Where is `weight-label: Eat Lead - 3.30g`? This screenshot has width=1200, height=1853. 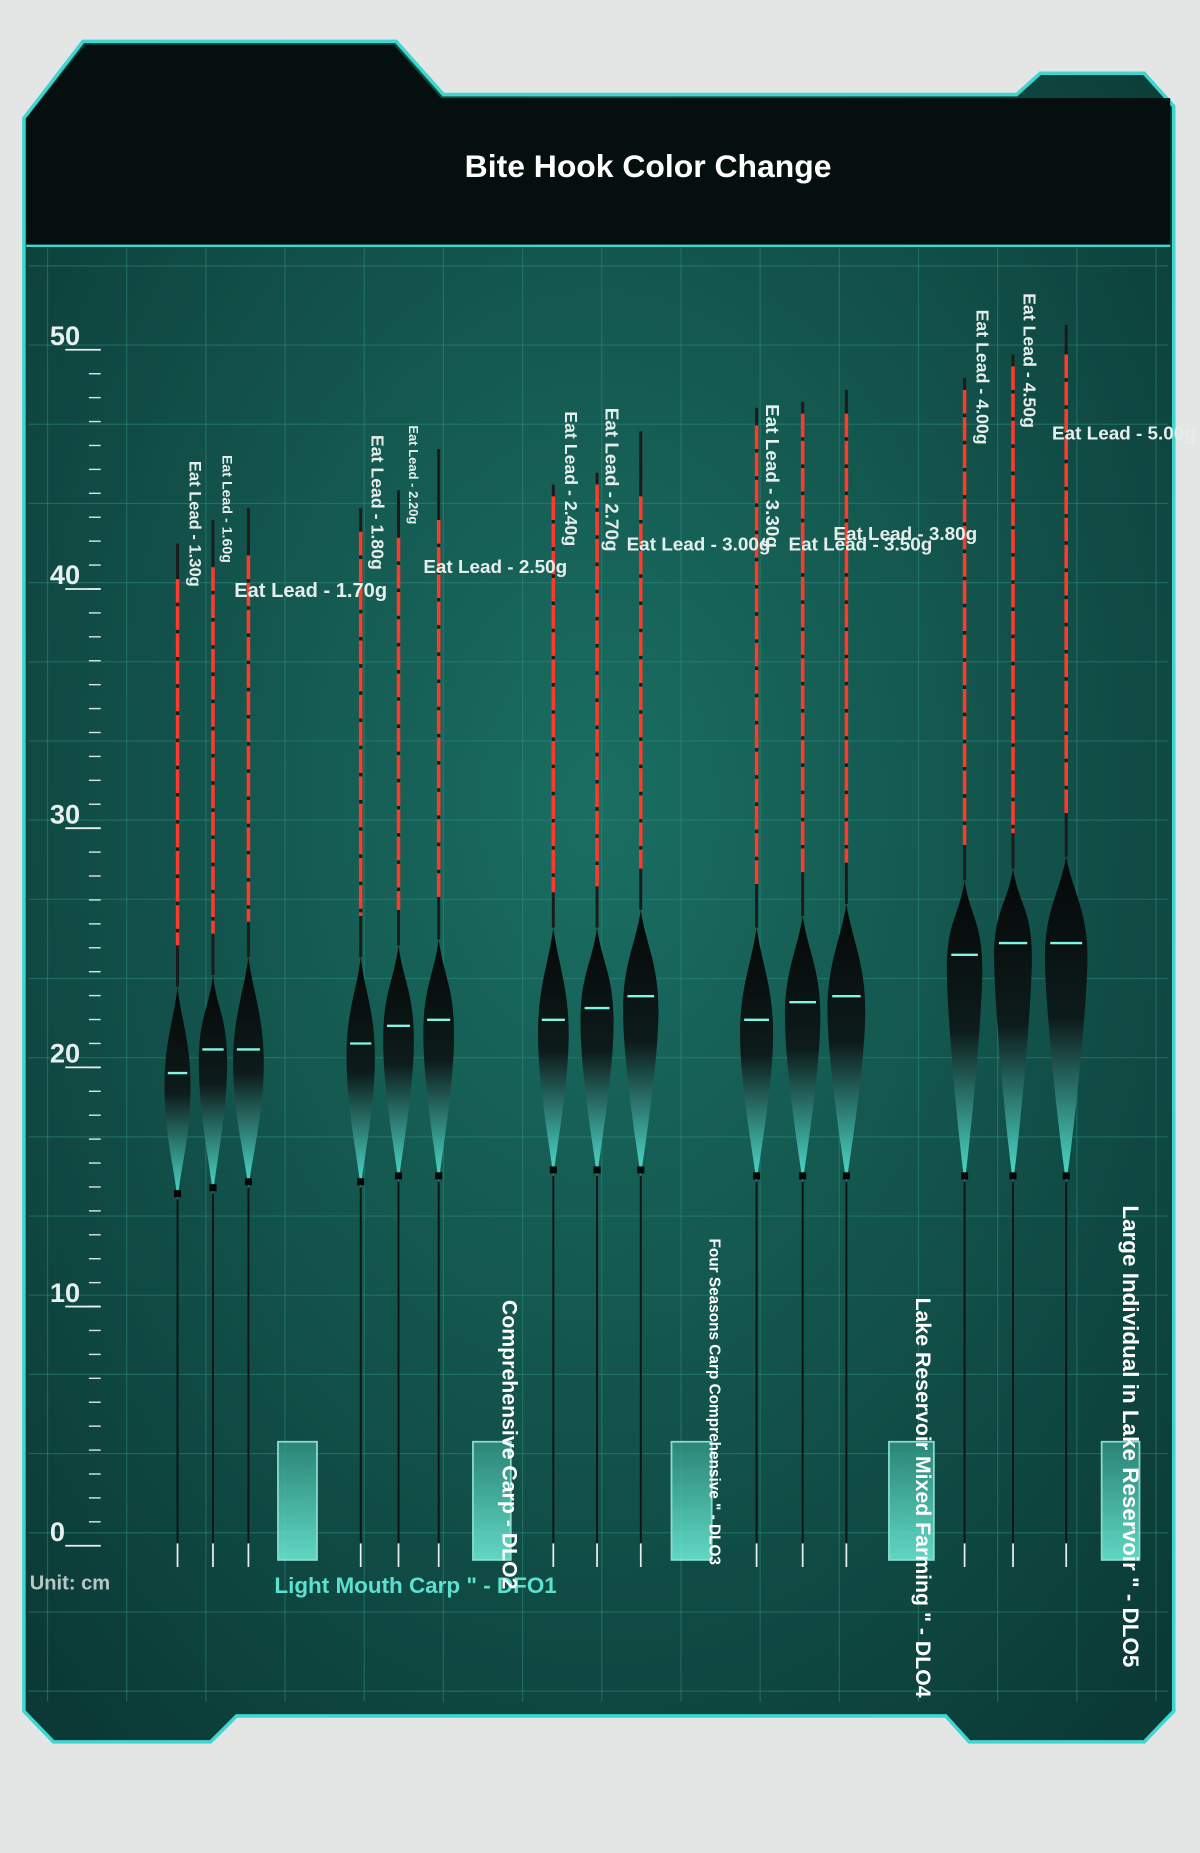
weight-label: Eat Lead - 3.30g is located at coordinates (771, 476).